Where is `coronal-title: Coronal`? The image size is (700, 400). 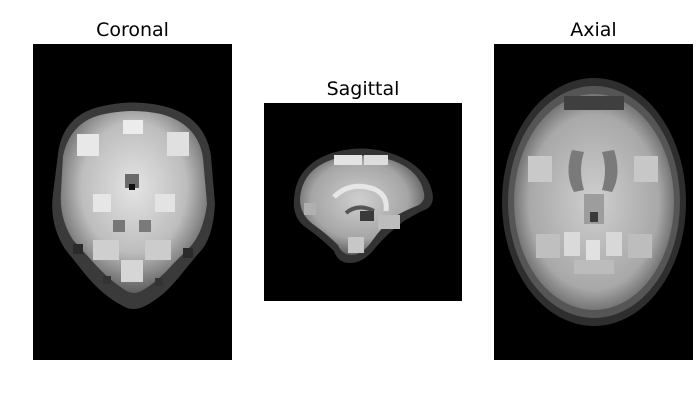 coronal-title: Coronal is located at coordinates (132, 30).